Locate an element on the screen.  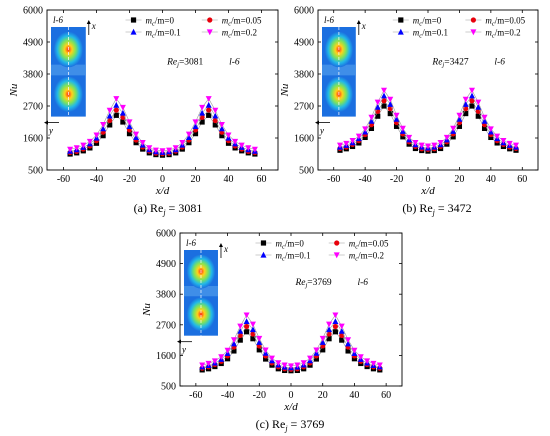
panel-caption: (b) Rej = 3472 is located at coordinates (436, 209).